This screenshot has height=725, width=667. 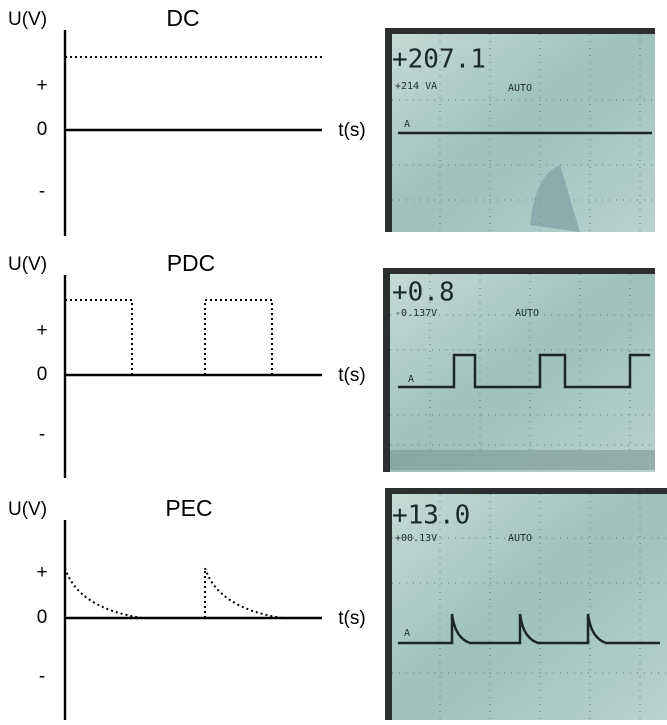 What do you see at coordinates (416, 86) in the screenshot?
I see `screen-sub: +214 VA` at bounding box center [416, 86].